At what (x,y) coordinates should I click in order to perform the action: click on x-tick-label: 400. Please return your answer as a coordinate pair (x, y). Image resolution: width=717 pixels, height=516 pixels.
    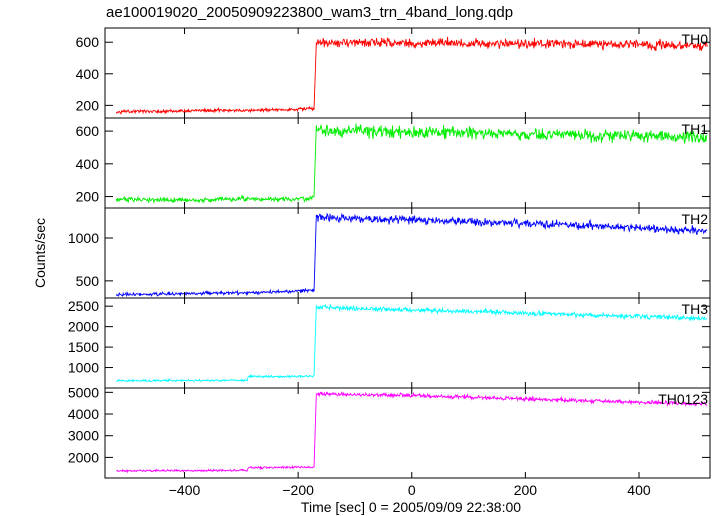
    Looking at the image, I should click on (639, 490).